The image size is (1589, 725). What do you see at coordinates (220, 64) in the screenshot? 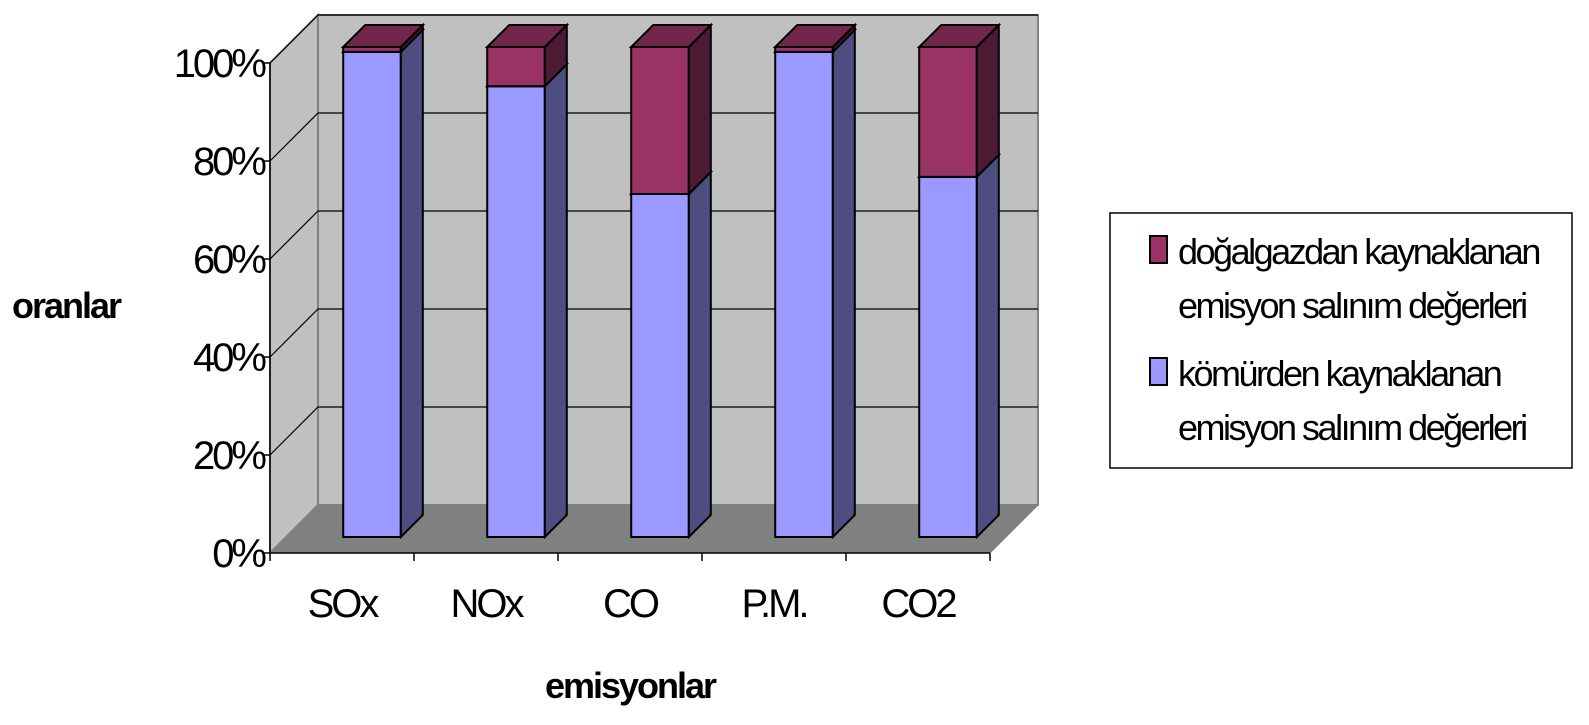
I see `y-tick-label: 100%` at bounding box center [220, 64].